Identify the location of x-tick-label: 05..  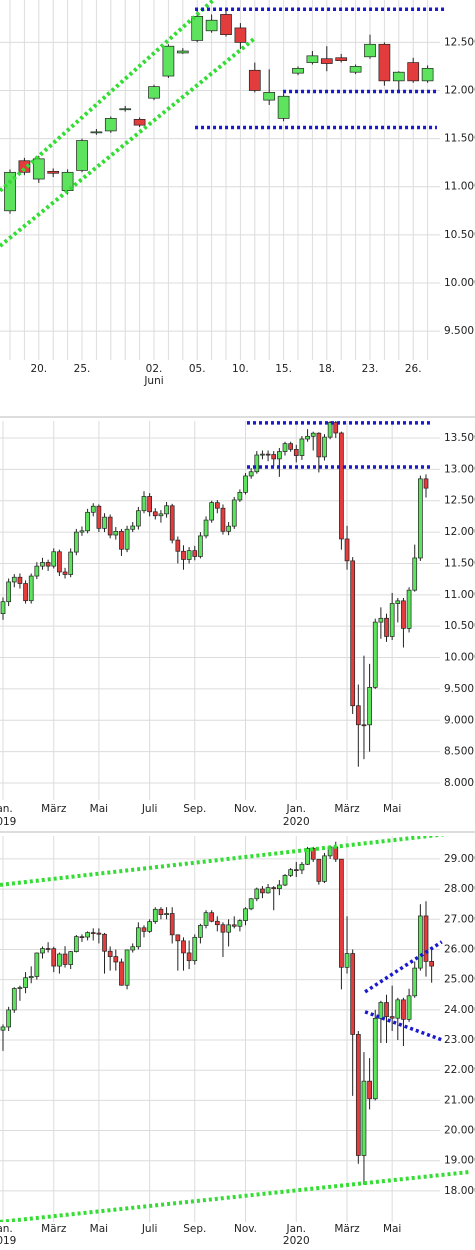
(197, 369).